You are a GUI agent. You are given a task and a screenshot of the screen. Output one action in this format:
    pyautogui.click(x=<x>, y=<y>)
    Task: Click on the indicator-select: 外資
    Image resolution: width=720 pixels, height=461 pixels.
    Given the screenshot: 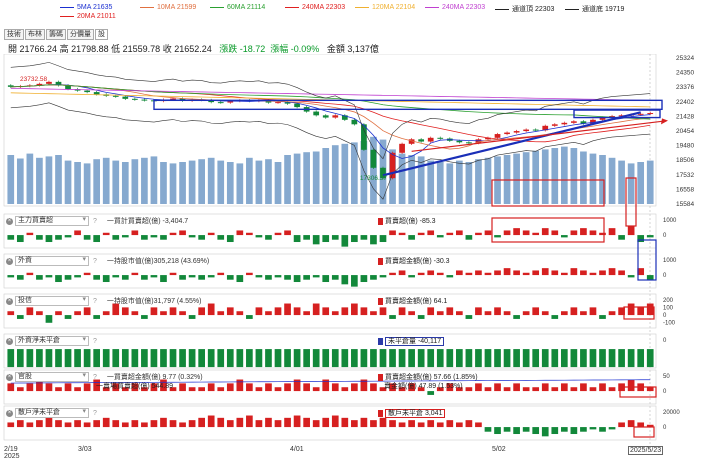 What is the action you would take?
    pyautogui.click(x=52, y=261)
    